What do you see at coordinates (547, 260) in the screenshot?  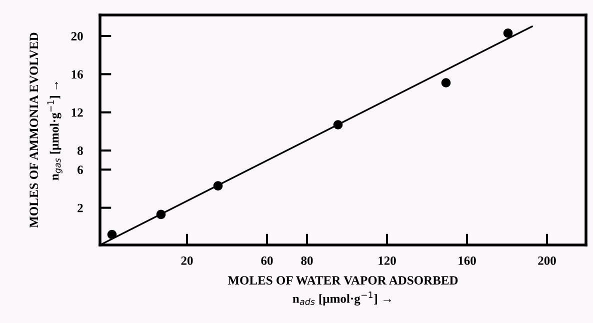 I see `x-tick-label: 200` at bounding box center [547, 260].